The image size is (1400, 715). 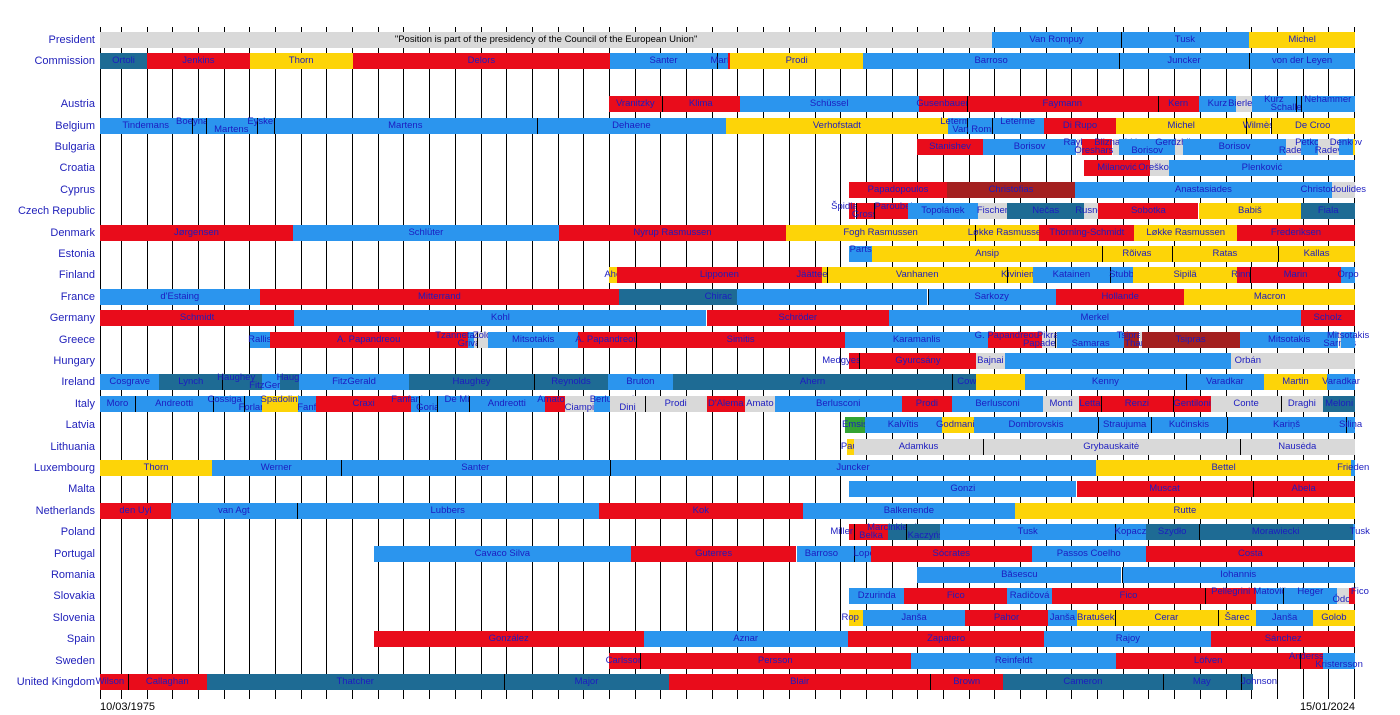 What do you see at coordinates (56, 211) in the screenshot?
I see `row-label: Czech Republic` at bounding box center [56, 211].